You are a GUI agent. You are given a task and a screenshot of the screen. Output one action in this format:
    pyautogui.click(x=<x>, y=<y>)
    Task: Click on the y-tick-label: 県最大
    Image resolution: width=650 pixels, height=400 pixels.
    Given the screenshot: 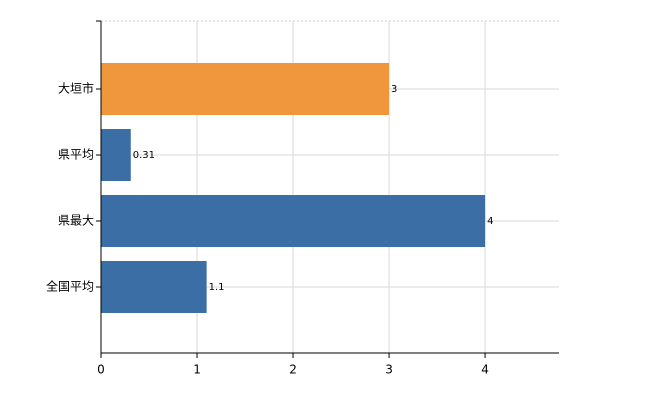 What is the action you would take?
    pyautogui.click(x=76, y=221)
    